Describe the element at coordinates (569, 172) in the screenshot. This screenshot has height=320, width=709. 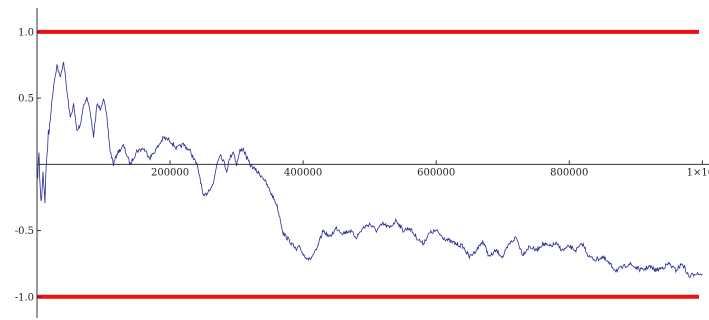
I see `x-tick-label-3: 800000` at that location.